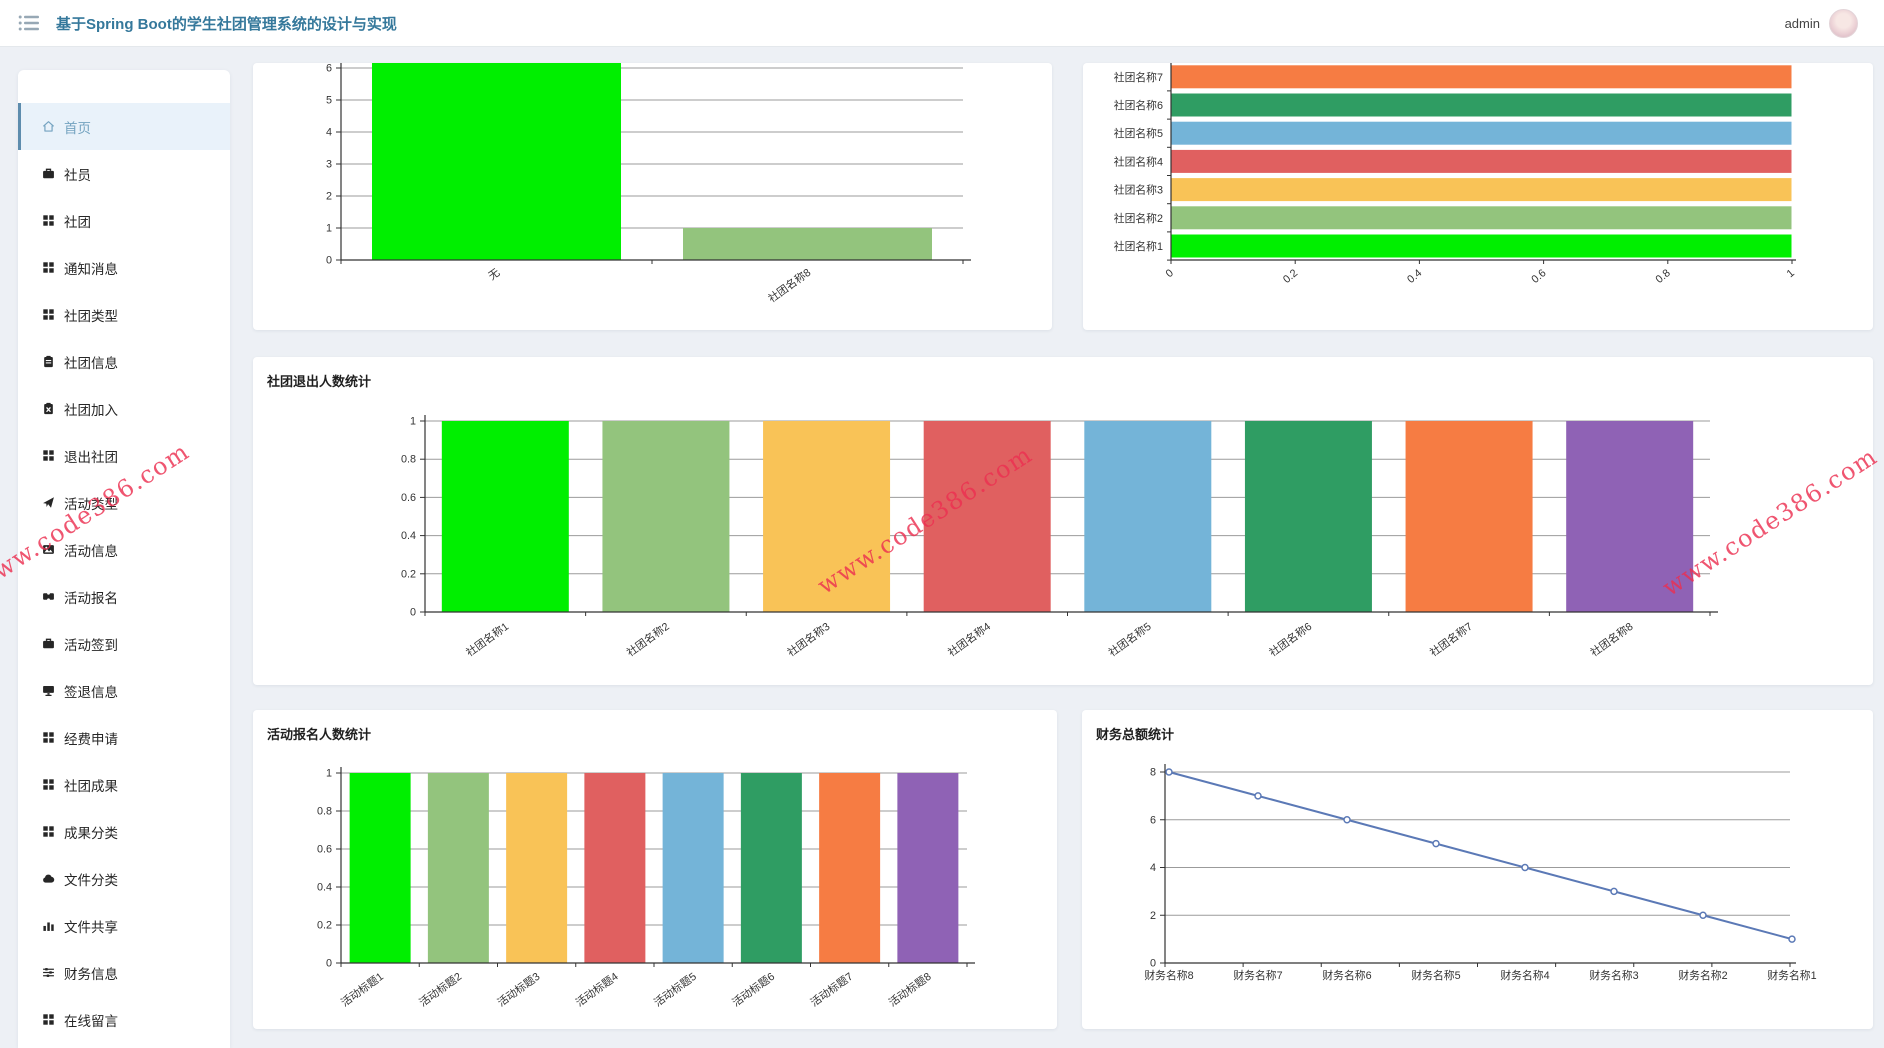 The image size is (1884, 1048). What do you see at coordinates (124, 690) in the screenshot?
I see `sidebar-item-签退信息: 签退信息` at bounding box center [124, 690].